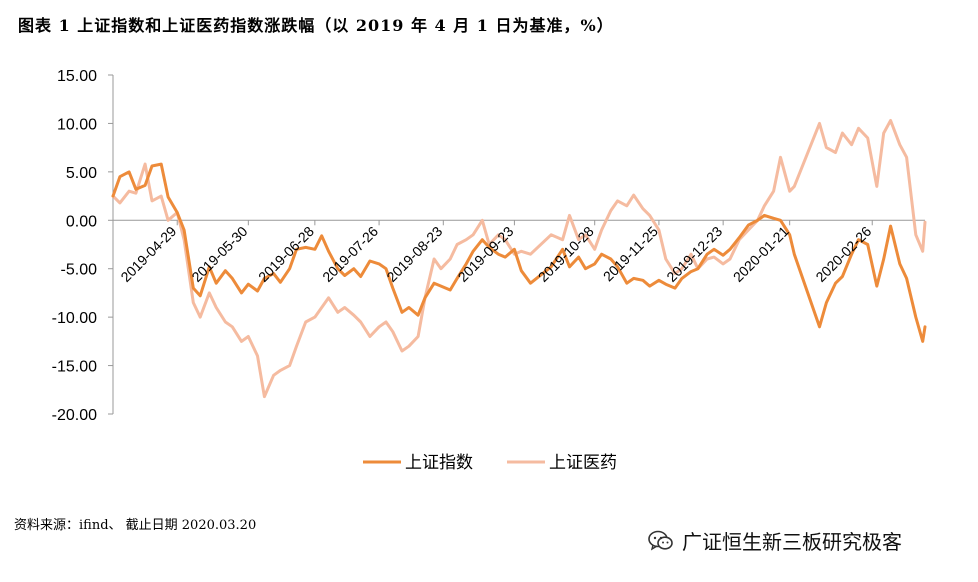 The image size is (978, 582). Describe the element at coordinates (630, 253) in the screenshot. I see `x-tick-label: 2019-11-25` at that location.